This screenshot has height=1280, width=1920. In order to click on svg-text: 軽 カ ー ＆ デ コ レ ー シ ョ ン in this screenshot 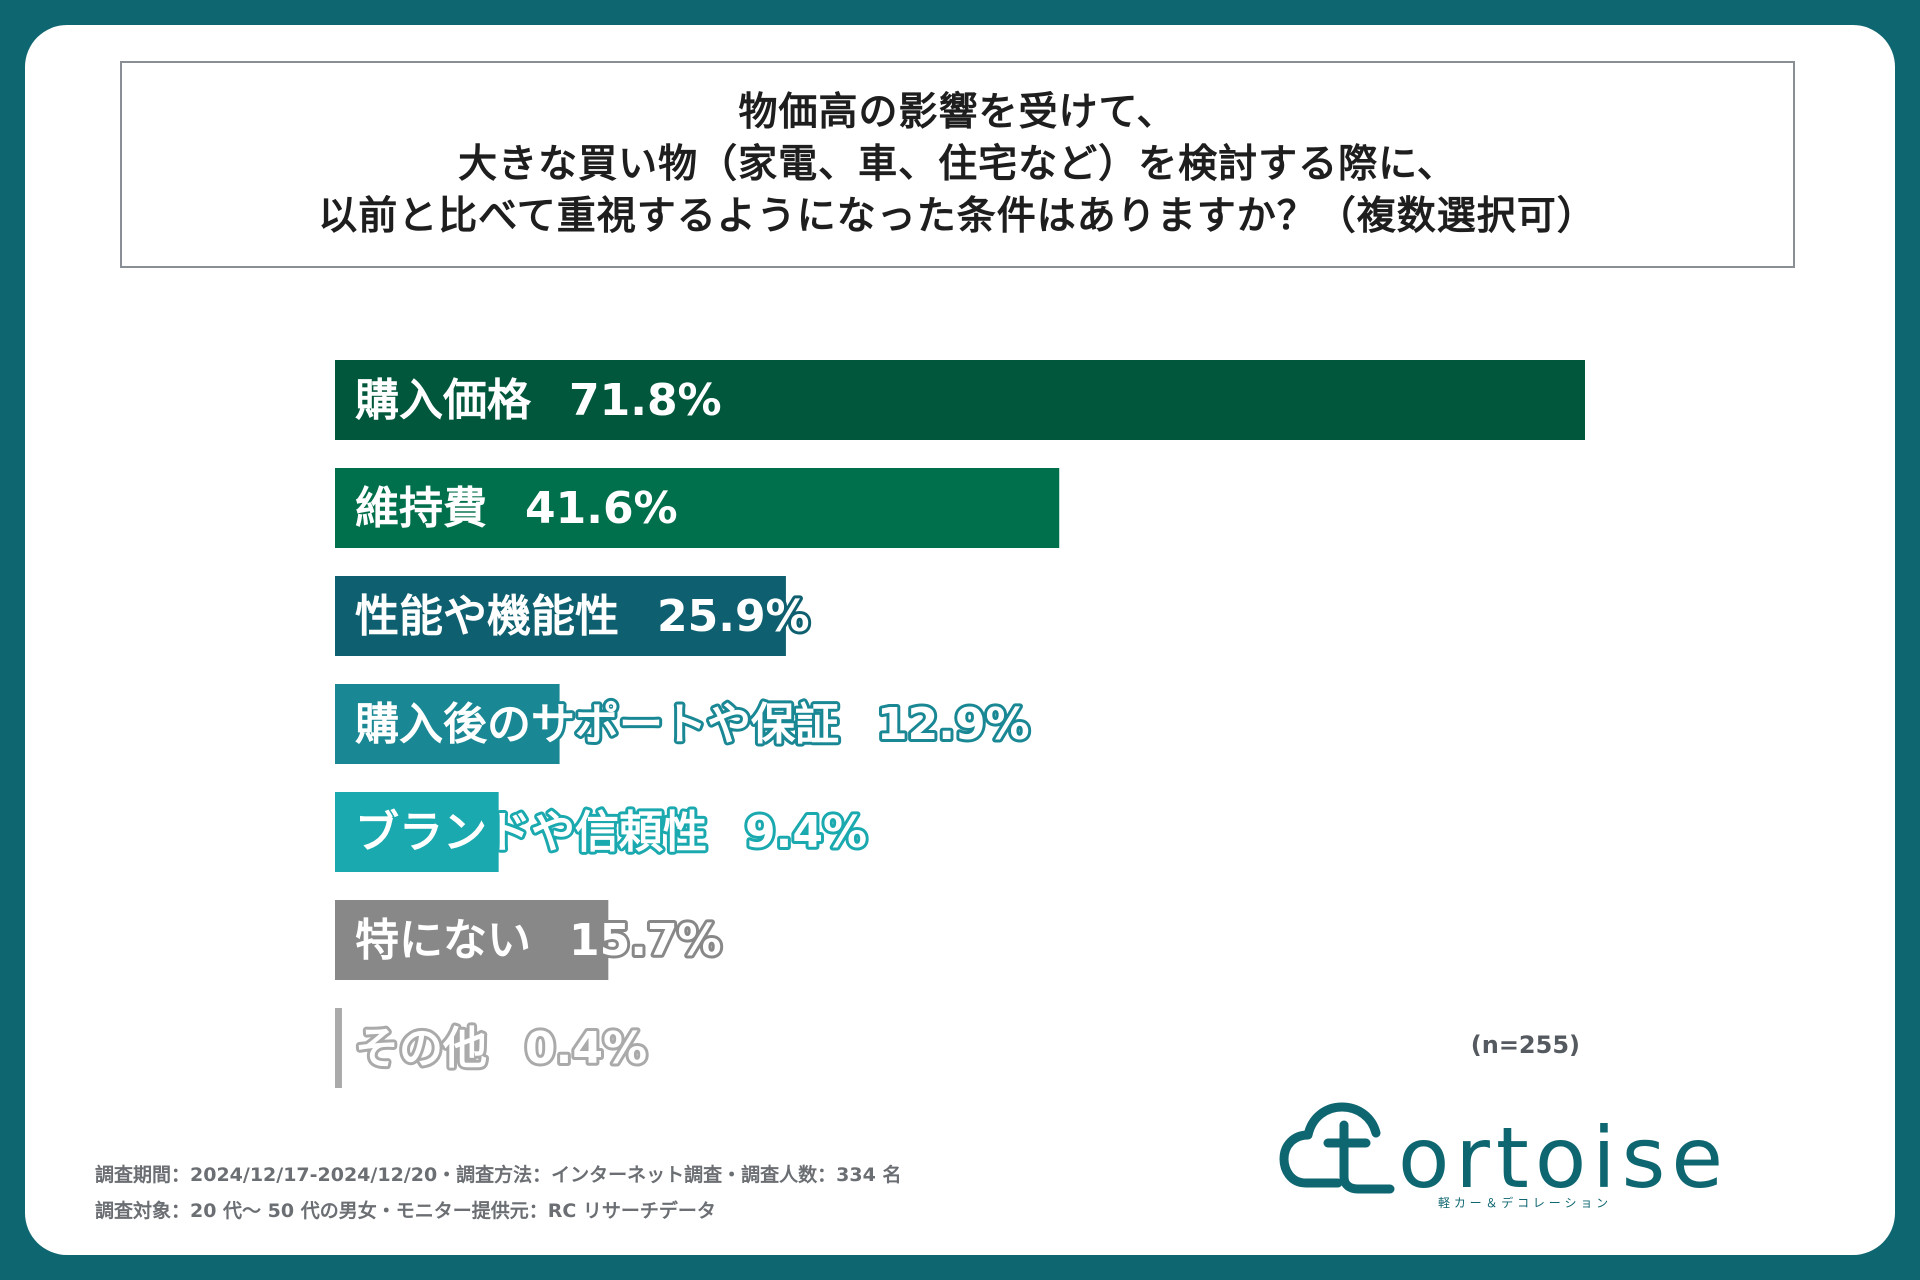, I will do `click(1523, 1202)`.